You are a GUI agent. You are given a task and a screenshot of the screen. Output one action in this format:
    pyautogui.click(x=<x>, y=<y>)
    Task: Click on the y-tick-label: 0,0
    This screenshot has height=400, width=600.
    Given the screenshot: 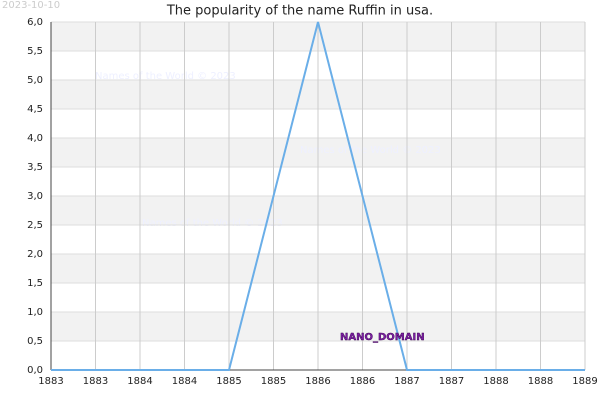 What is the action you would take?
    pyautogui.click(x=35, y=370)
    